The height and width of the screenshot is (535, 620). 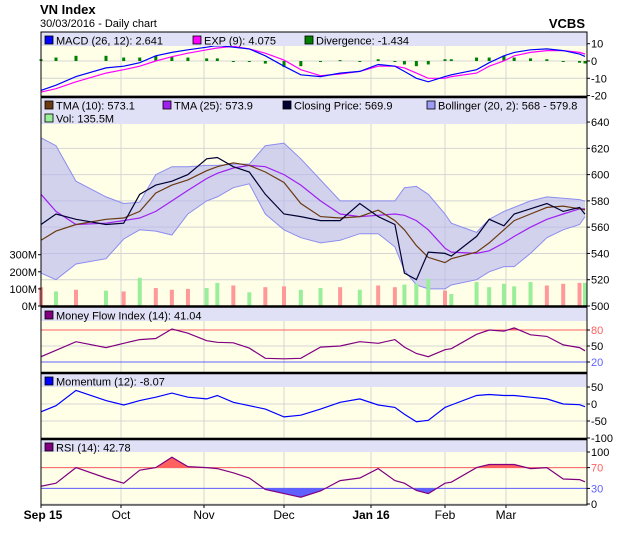 What do you see at coordinates (597, 363) in the screenshot?
I see `y-tick-label: 20` at bounding box center [597, 363].